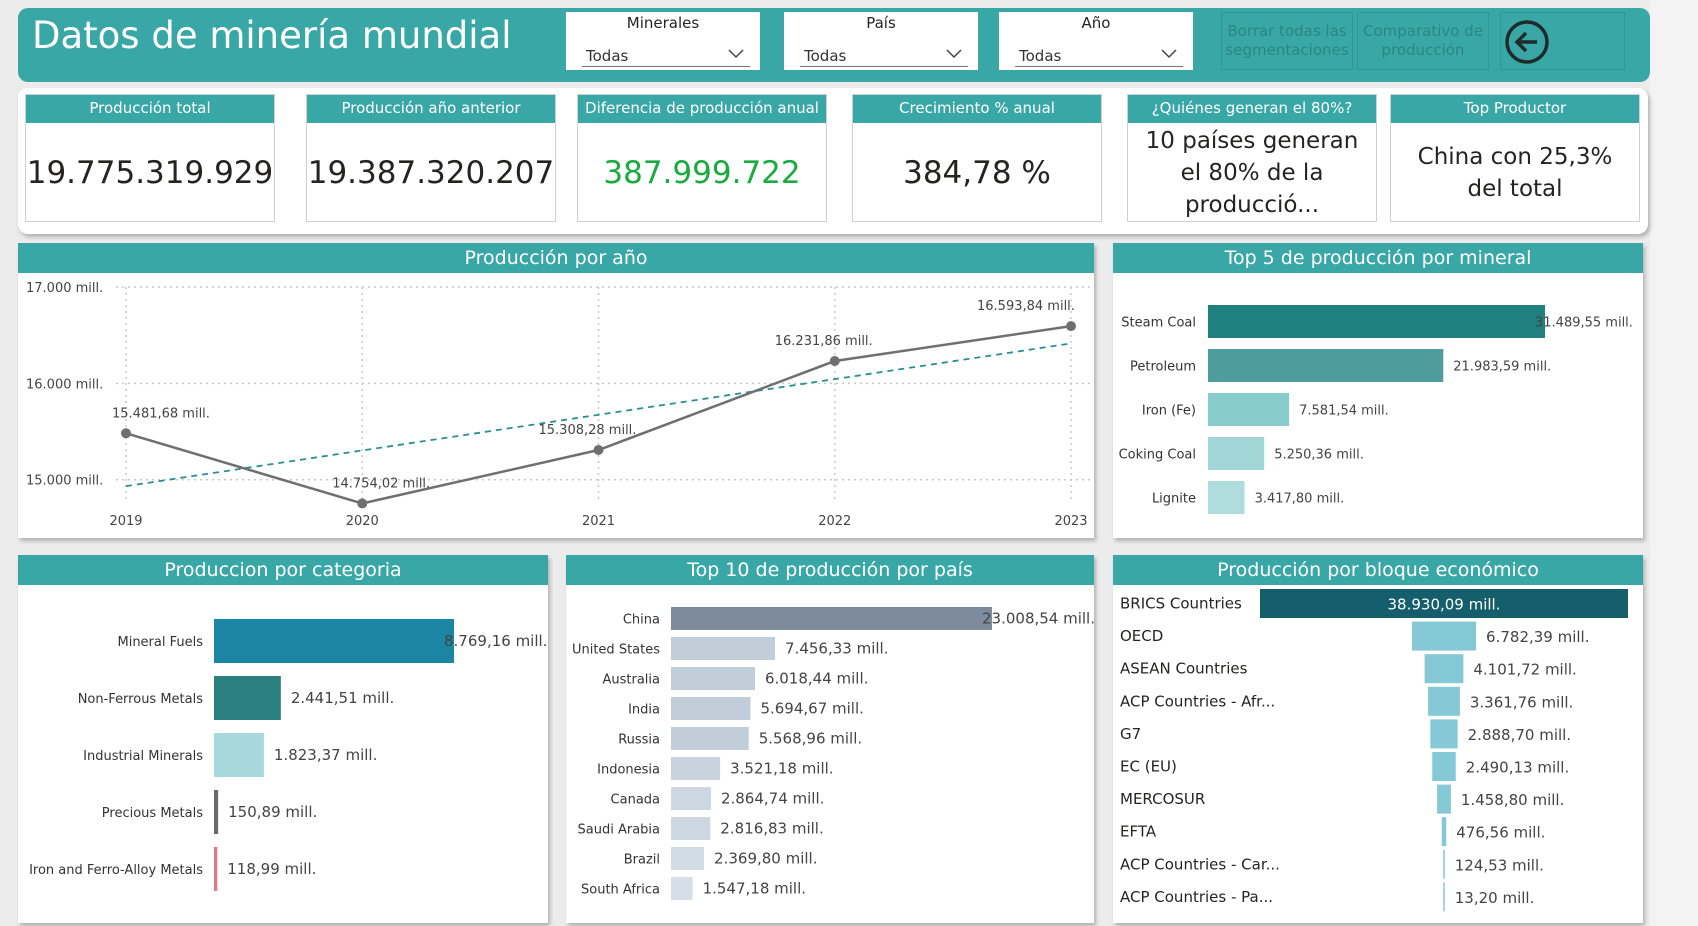 This screenshot has height=926, width=1698. What do you see at coordinates (1517, 768) in the screenshot?
I see `data-label: 2.490,13 mill.` at bounding box center [1517, 768].